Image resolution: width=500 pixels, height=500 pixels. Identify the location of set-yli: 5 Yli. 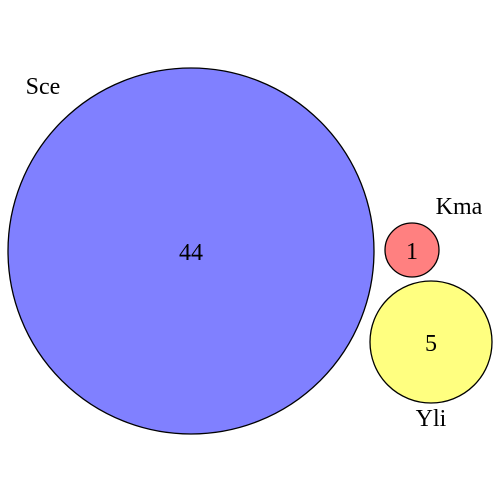
(431, 356).